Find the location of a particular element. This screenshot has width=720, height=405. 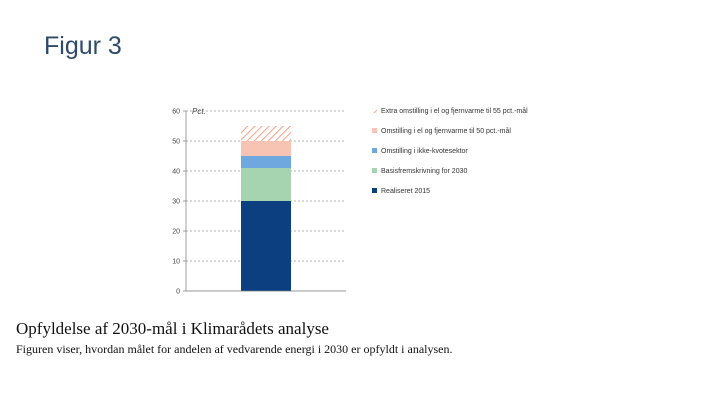

y-tick-label: 0 is located at coordinates (178, 292).